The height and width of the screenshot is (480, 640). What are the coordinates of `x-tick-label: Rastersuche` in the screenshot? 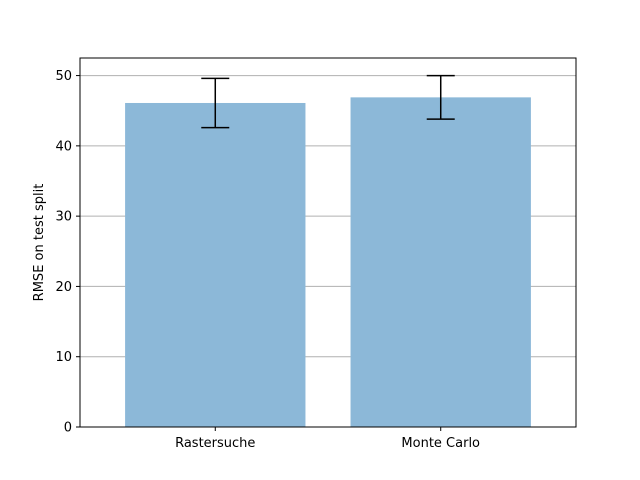 It's located at (215, 443).